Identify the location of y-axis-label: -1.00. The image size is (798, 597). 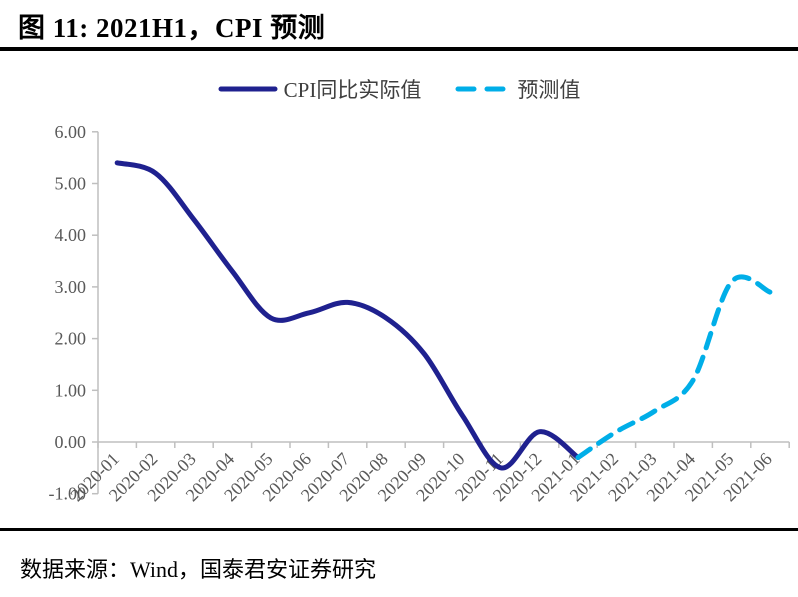
(68, 494).